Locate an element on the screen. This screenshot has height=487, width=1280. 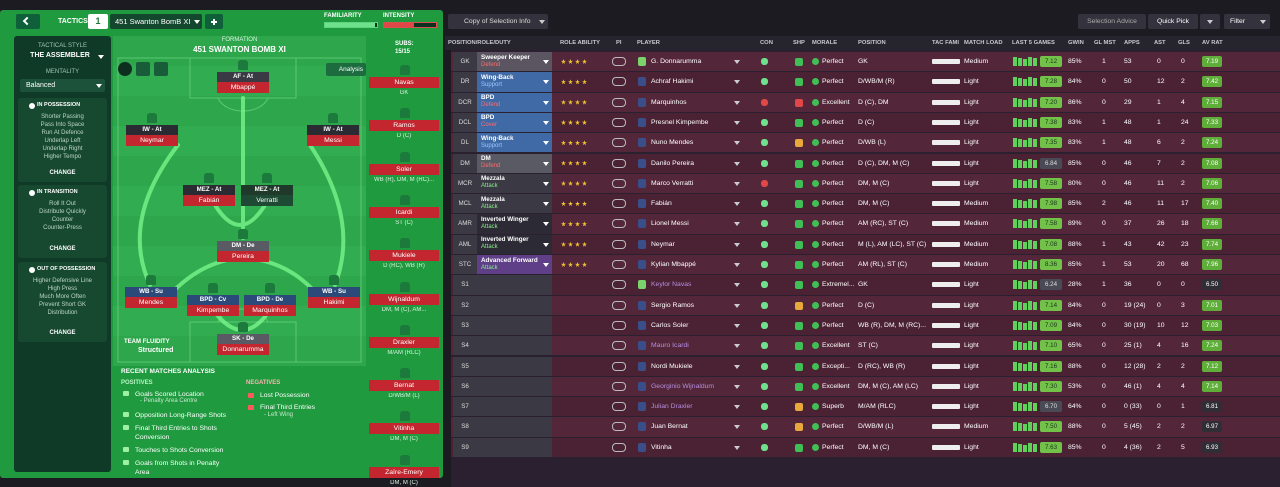
row-player: Mauro Icardi is located at coordinates (670, 346).